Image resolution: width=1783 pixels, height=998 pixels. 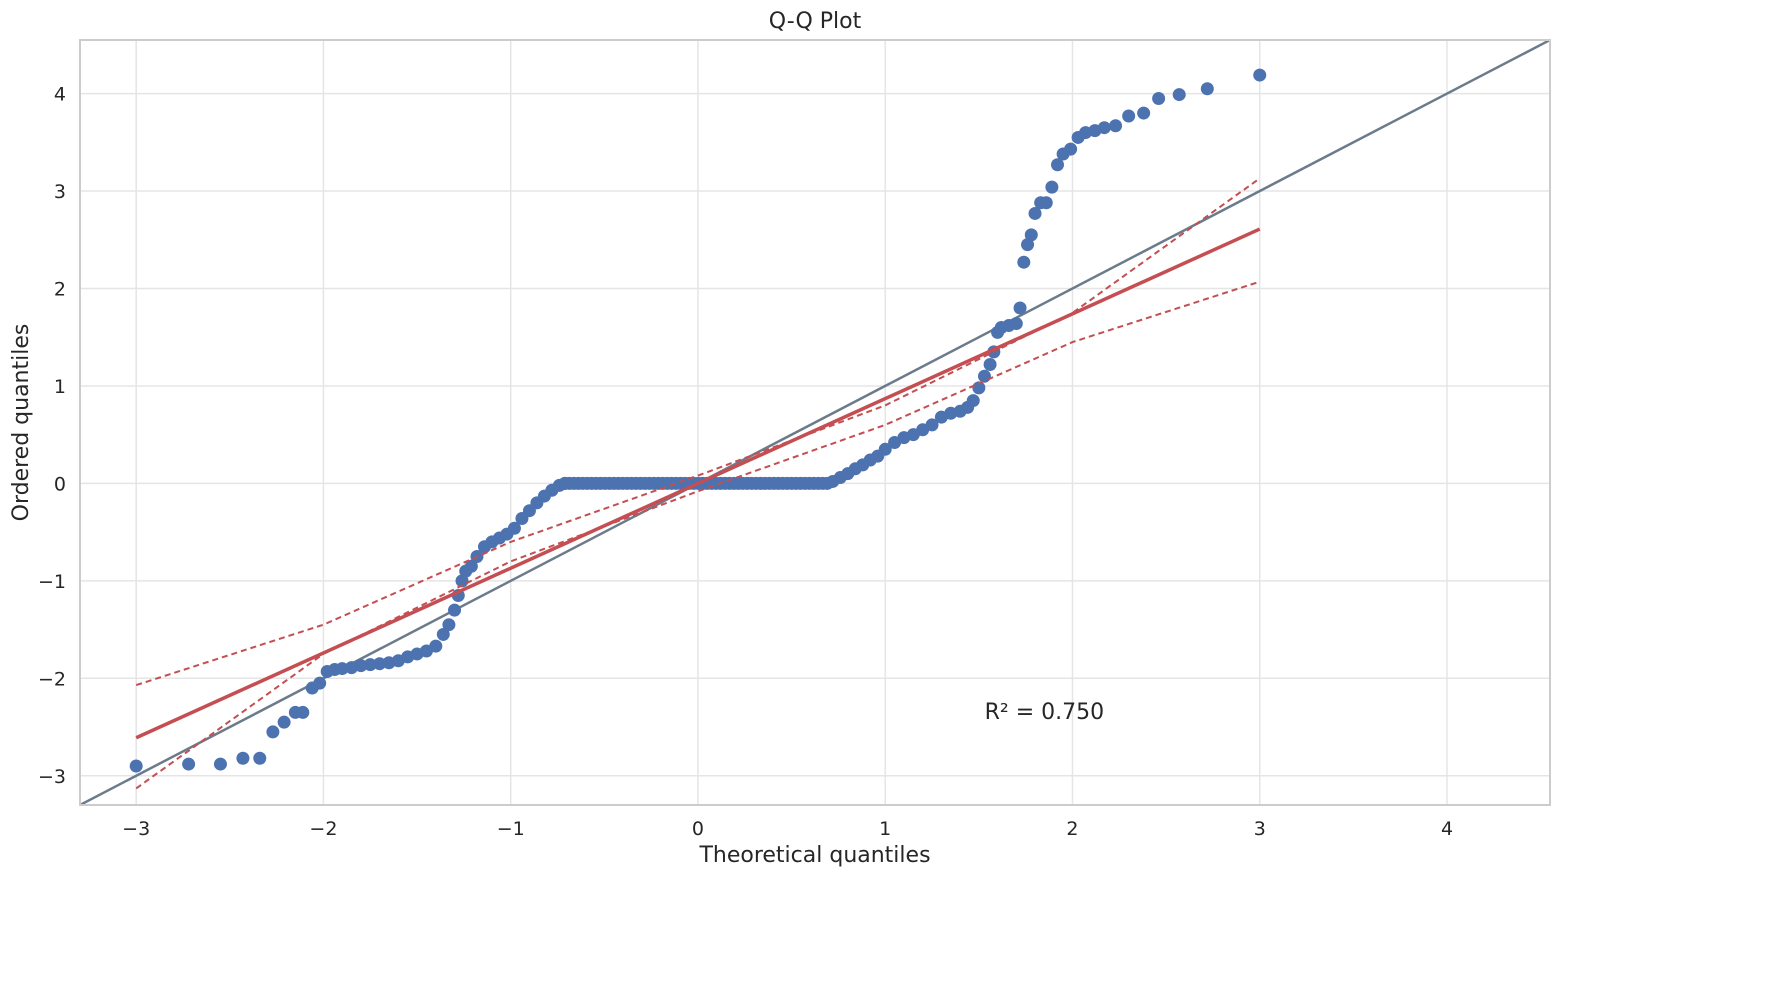 What do you see at coordinates (1072, 829) in the screenshot?
I see `x-tick-label: 2` at bounding box center [1072, 829].